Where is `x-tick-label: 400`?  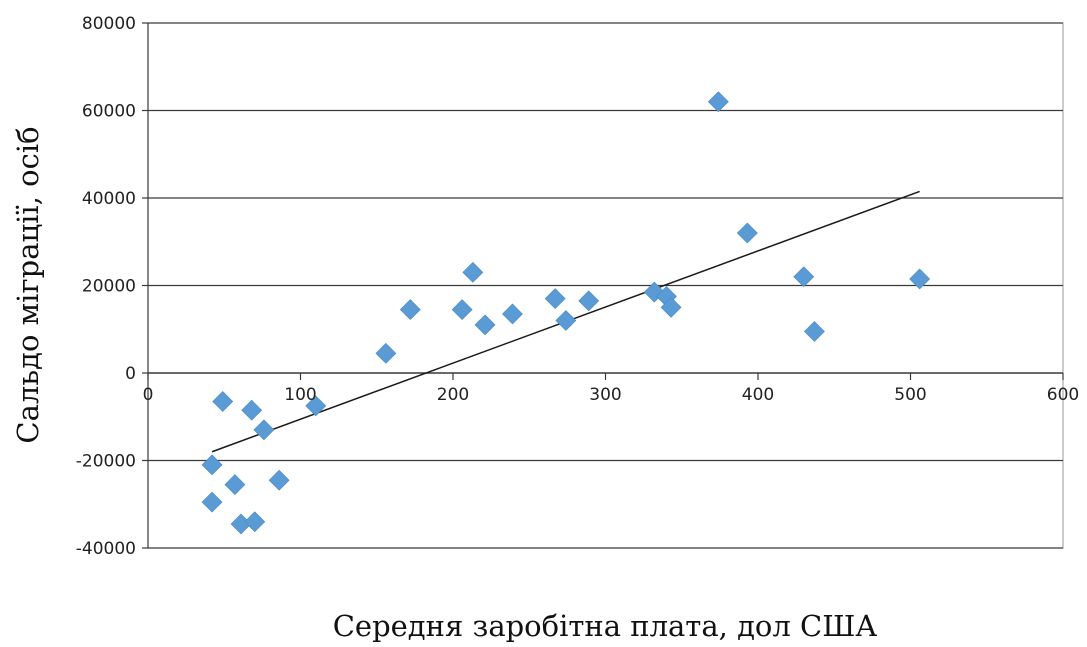
x-tick-label: 400 is located at coordinates (758, 395).